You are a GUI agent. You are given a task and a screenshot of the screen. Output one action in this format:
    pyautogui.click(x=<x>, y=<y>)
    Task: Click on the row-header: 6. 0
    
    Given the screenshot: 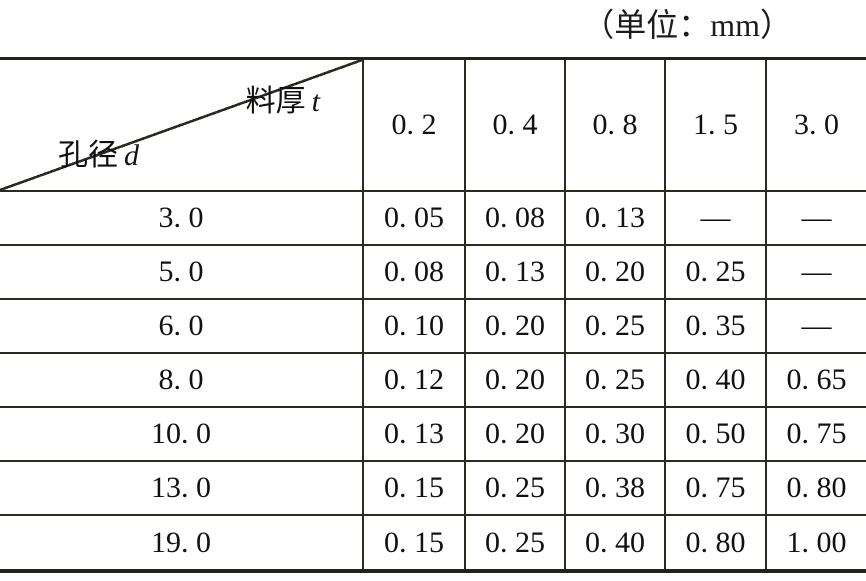 What is the action you would take?
    pyautogui.click(x=182, y=326)
    